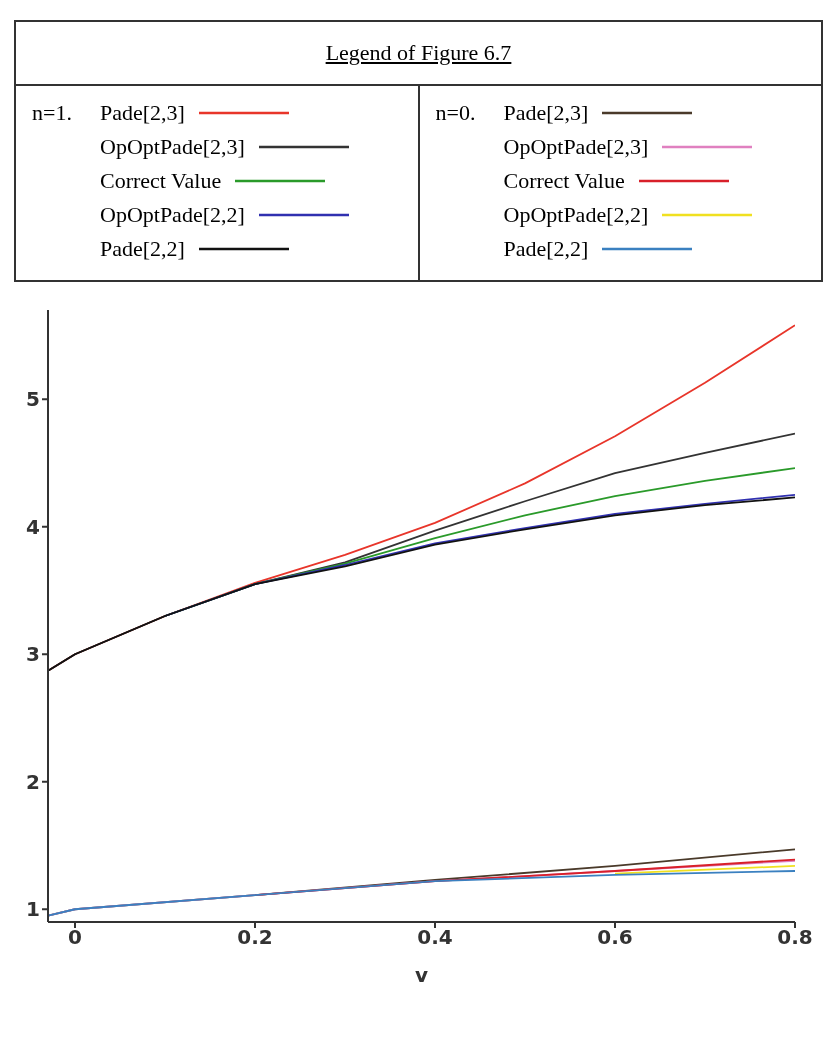 This screenshot has width=833, height=1040. What do you see at coordinates (33, 654) in the screenshot?
I see `y-tick-label: 3` at bounding box center [33, 654].